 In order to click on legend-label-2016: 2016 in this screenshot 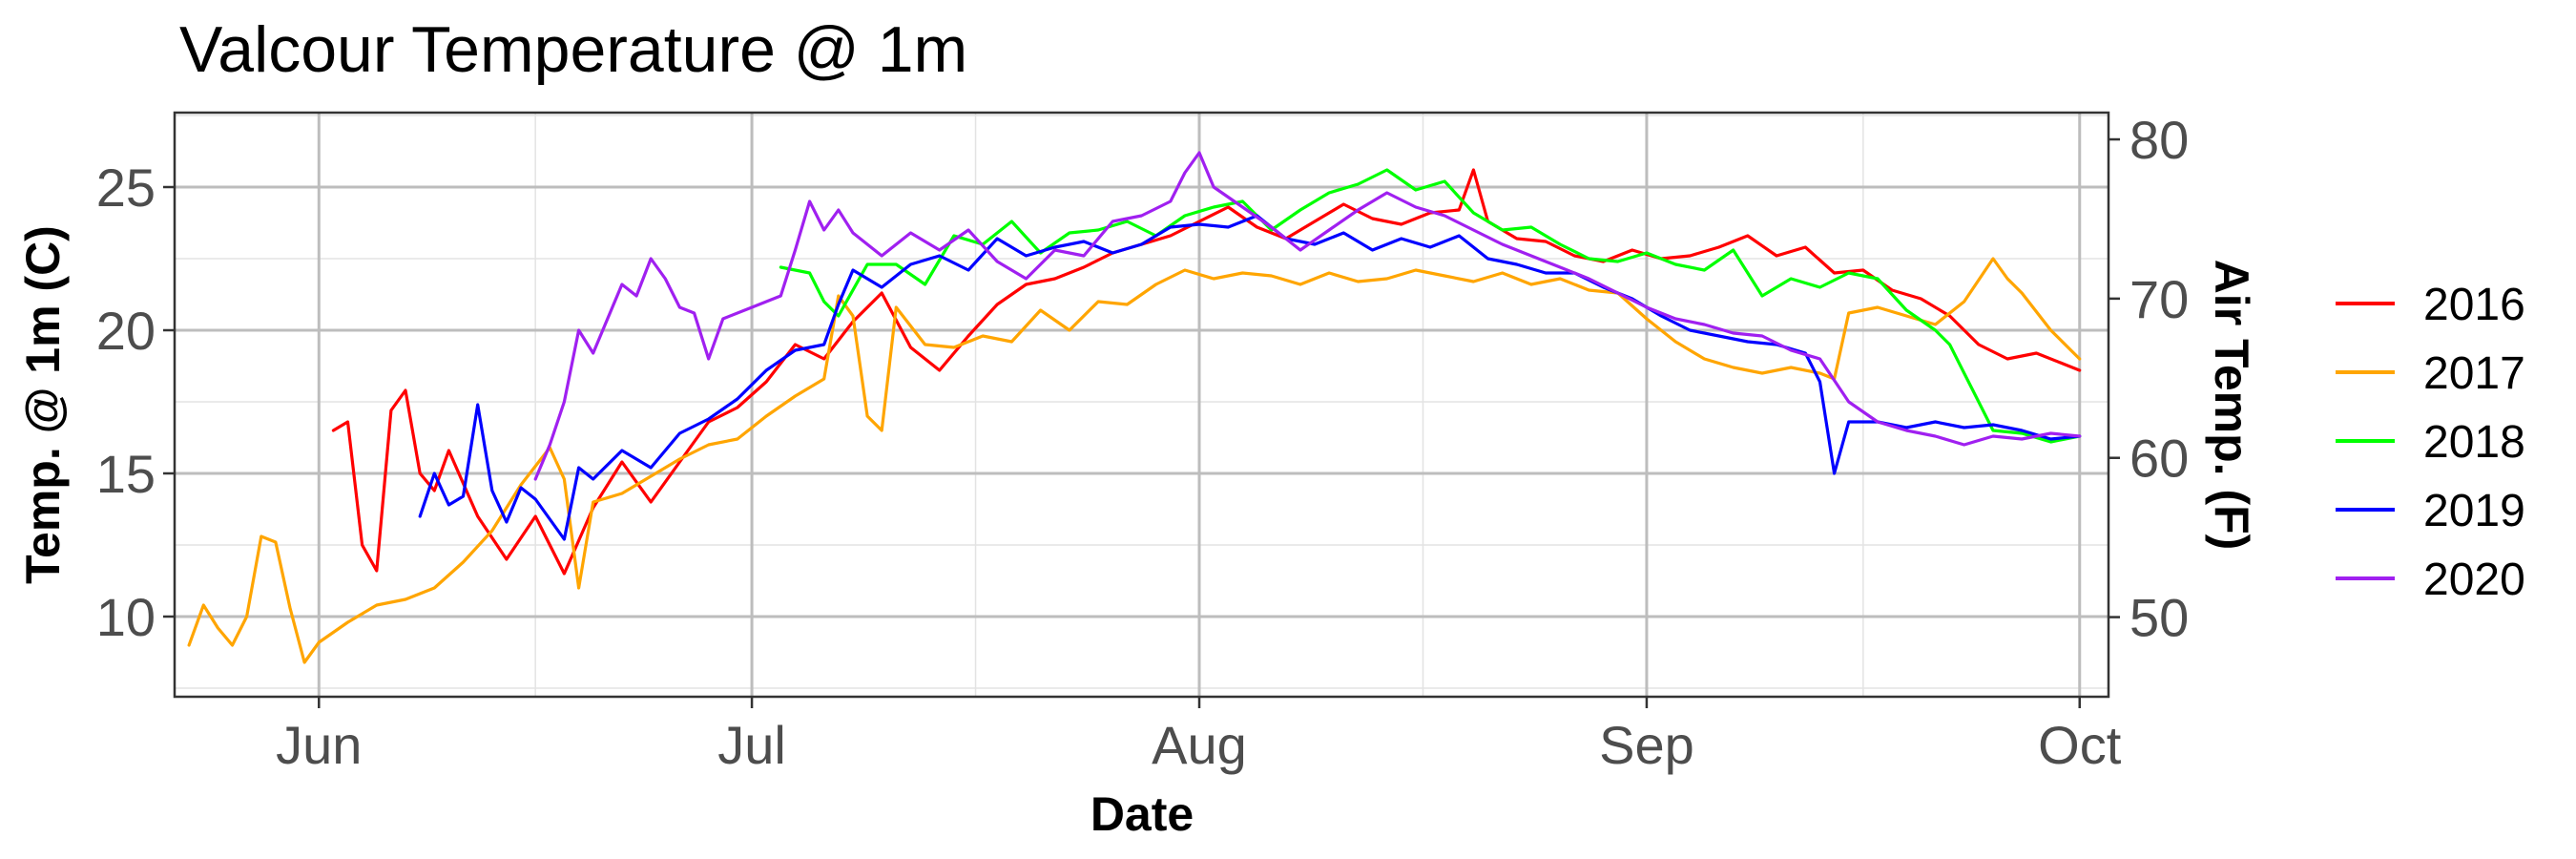, I will do `click(2474, 305)`.